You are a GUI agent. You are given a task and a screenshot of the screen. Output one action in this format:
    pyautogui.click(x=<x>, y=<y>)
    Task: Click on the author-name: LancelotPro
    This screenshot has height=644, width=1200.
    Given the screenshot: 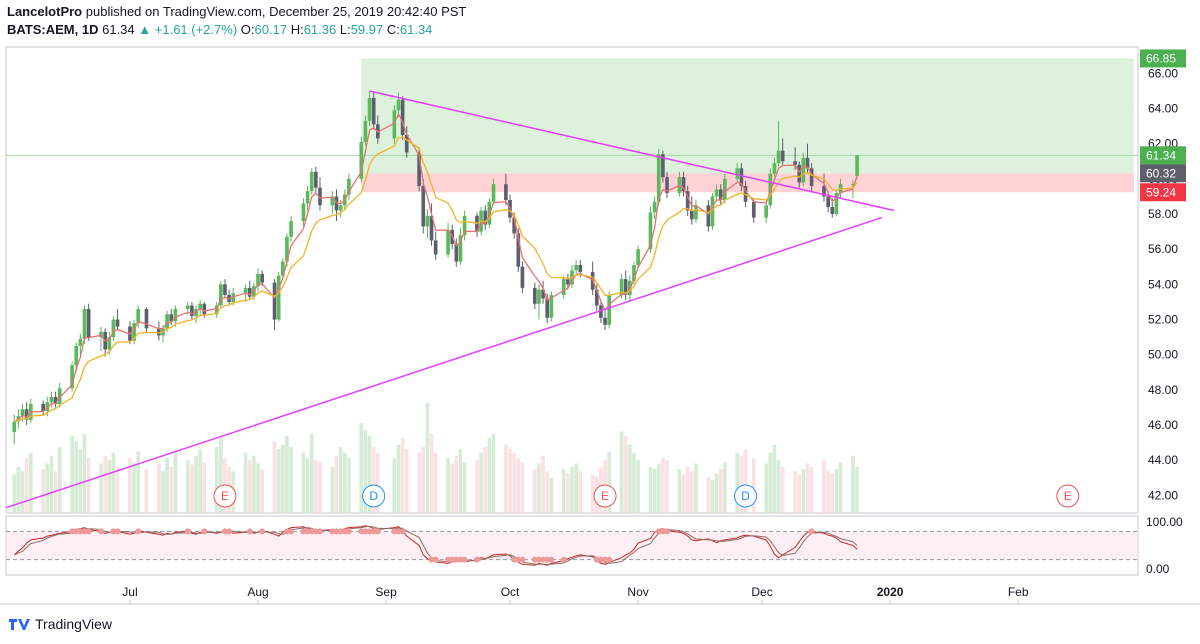 What is the action you would take?
    pyautogui.click(x=45, y=11)
    